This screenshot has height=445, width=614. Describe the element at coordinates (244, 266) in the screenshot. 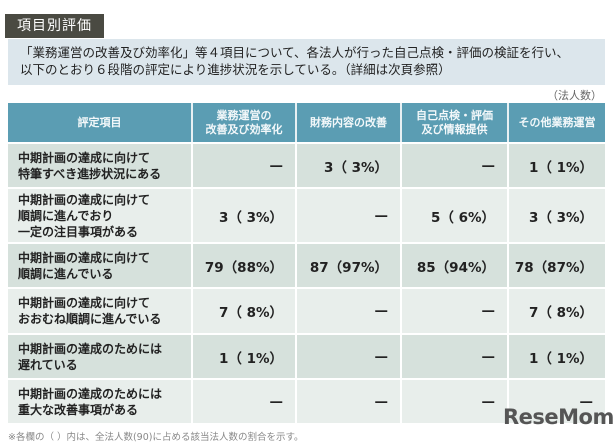

I see `cell-value: 79（88%）` at that location.